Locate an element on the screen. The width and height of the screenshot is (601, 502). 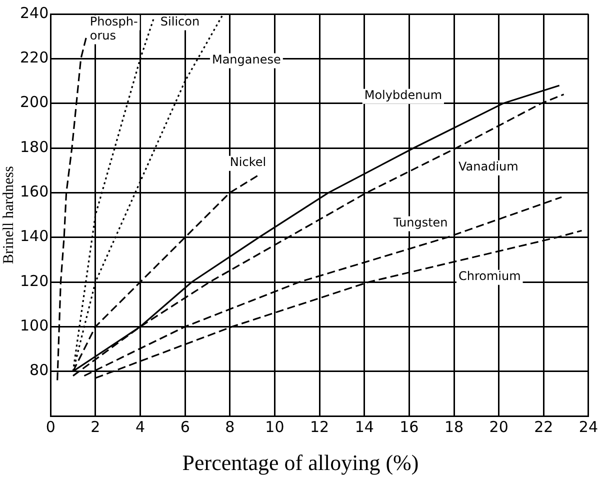
x-tick-label: 12 is located at coordinates (320, 427).